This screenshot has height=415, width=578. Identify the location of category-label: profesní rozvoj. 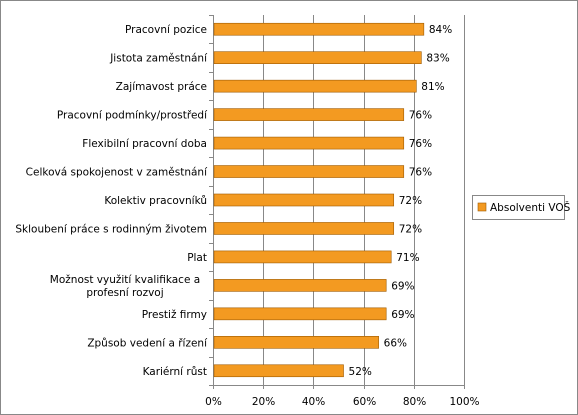
(124, 293).